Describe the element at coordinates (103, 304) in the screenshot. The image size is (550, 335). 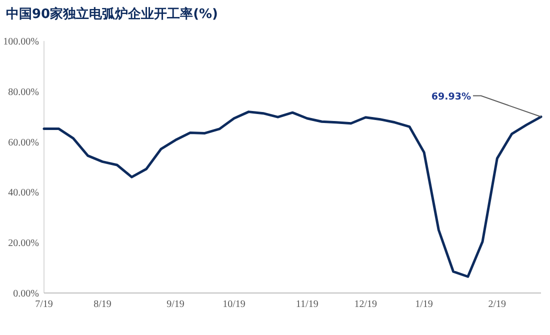
I see `xtick: 8/19` at that location.